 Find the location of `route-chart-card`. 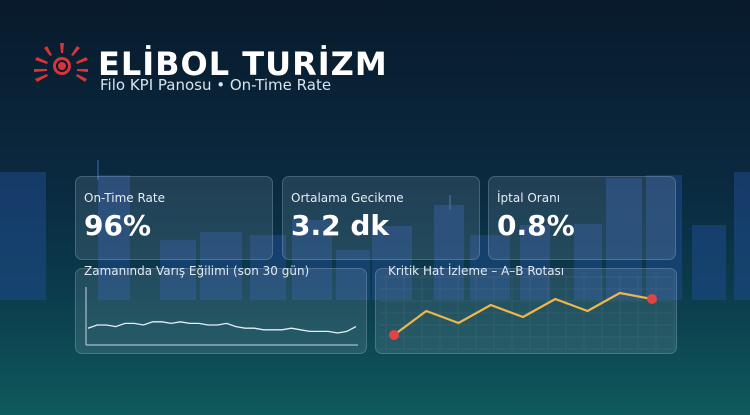

route-chart-card is located at coordinates (526, 311).